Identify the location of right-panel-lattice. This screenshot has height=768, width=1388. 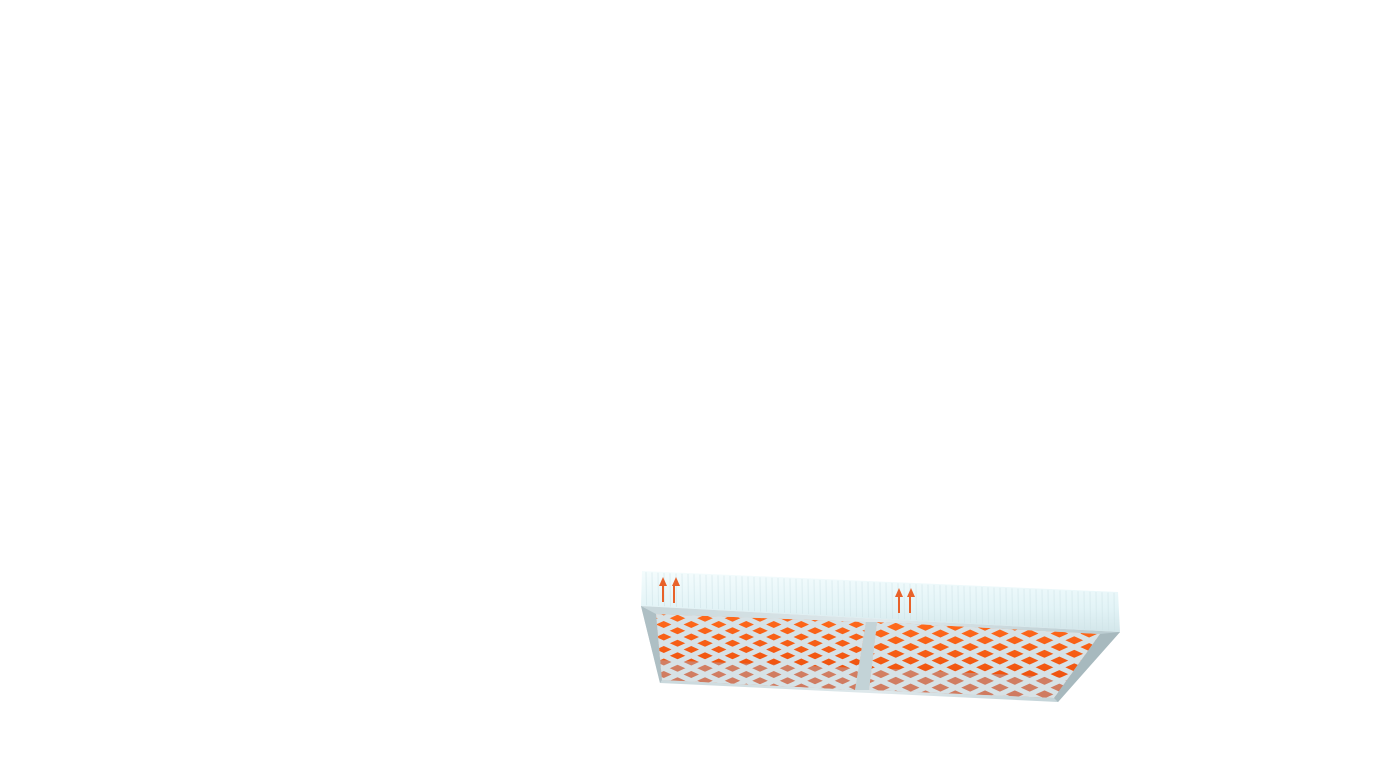
(920, 660).